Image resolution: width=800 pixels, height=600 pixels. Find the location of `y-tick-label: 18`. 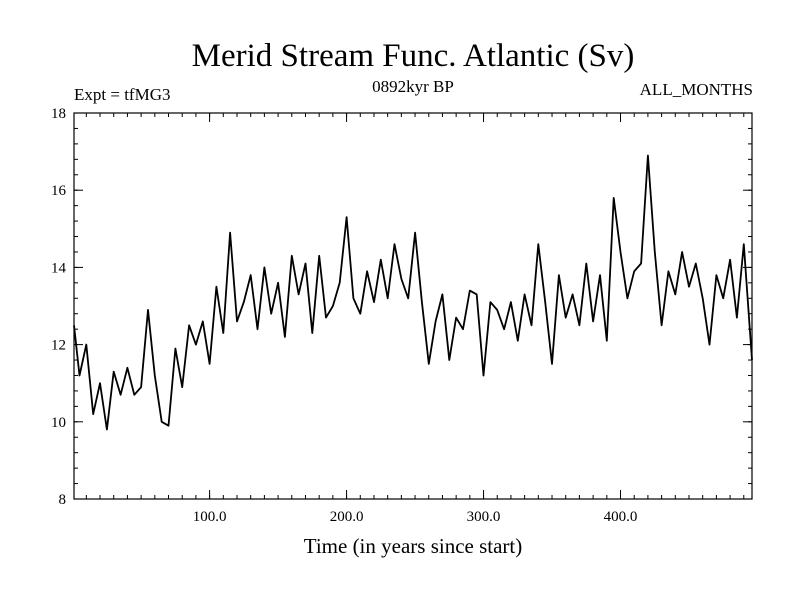

y-tick-label: 18 is located at coordinates (58, 114).